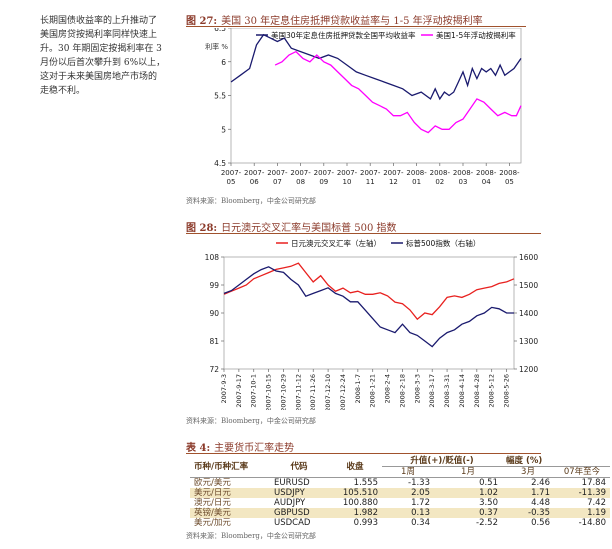  I want to click on legend-label-a: 日元澳元交叉汇率（左轴）, so click(336, 243).